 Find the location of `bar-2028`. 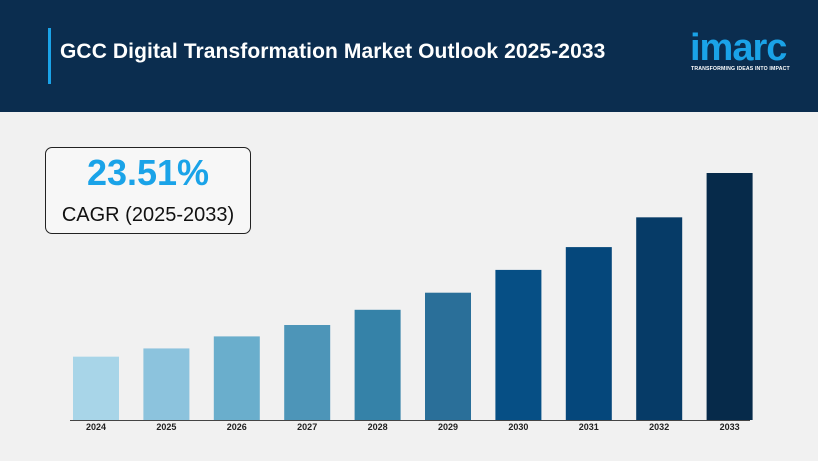

bar-2028 is located at coordinates (377, 364).